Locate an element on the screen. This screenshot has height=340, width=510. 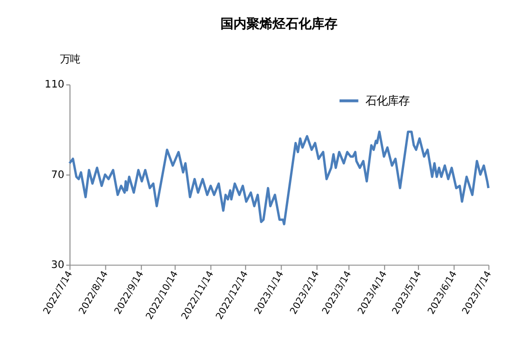
legend-label: 石化库存 is located at coordinates (387, 101).